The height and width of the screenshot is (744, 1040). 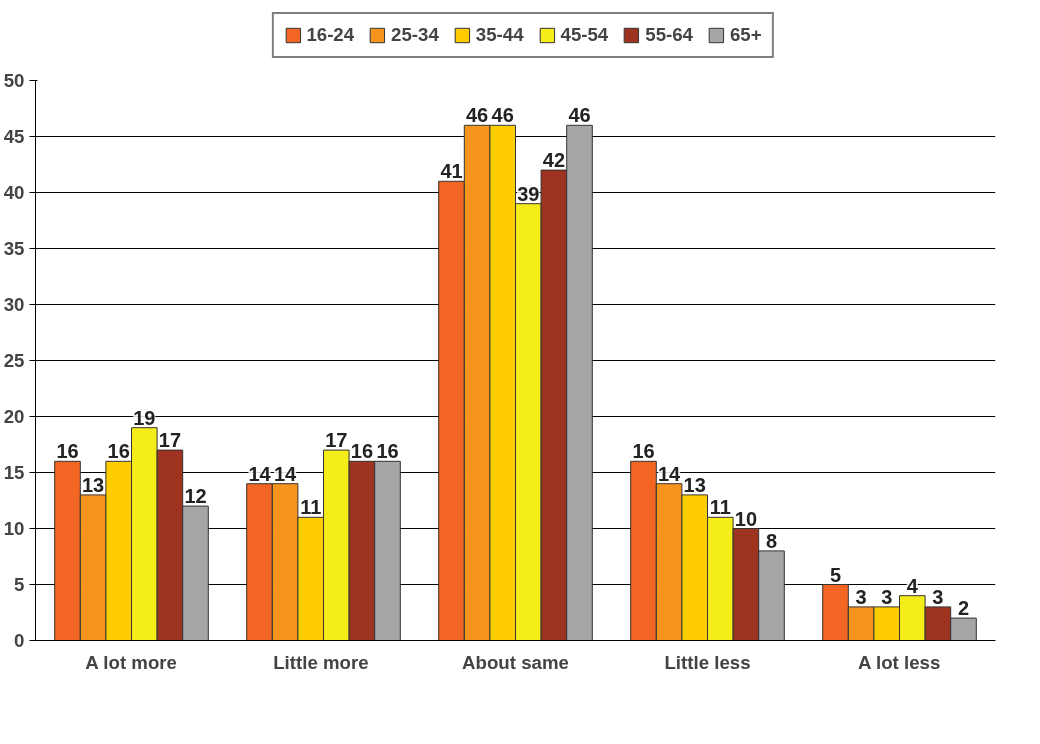 What do you see at coordinates (515, 662) in the screenshot?
I see `x-tick-label: About same` at bounding box center [515, 662].